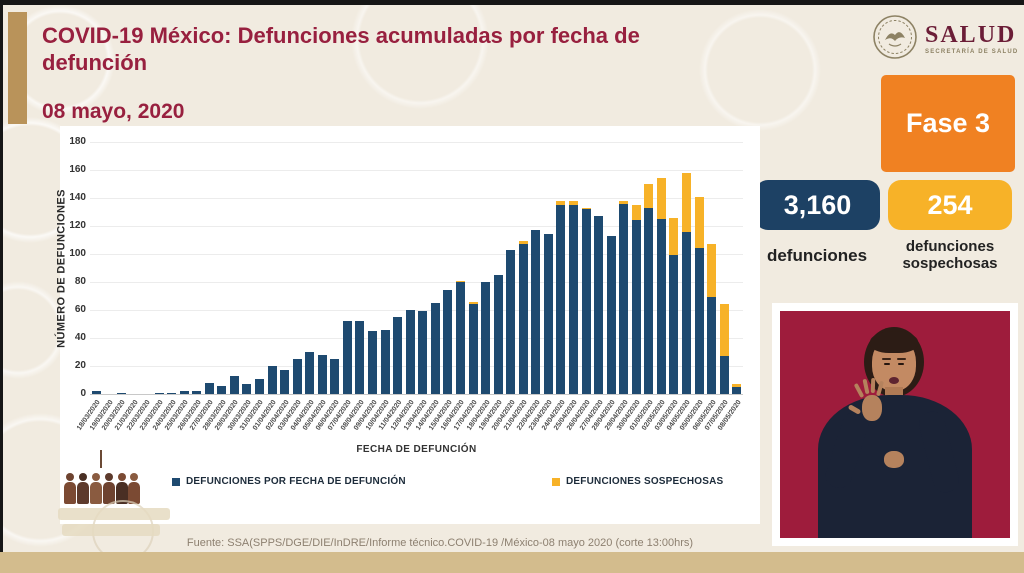 The image size is (1024, 573). What do you see at coordinates (416, 449) in the screenshot?
I see `x-axis-title: FECHA DE DEFUNCIÓN` at bounding box center [416, 449].